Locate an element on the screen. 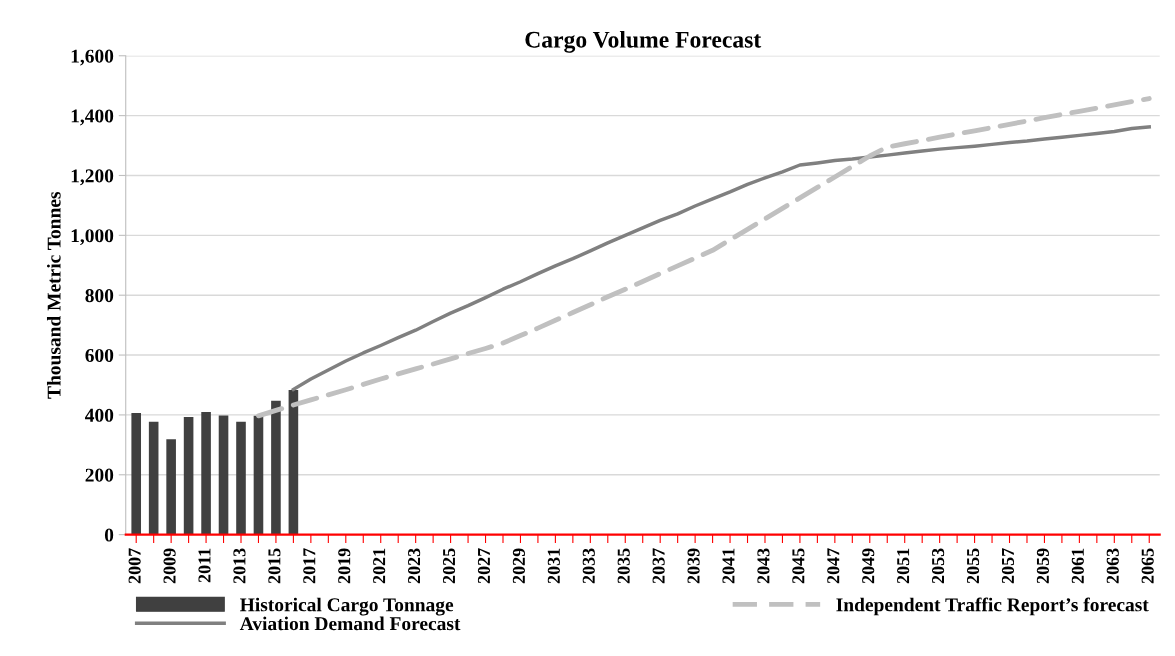 The height and width of the screenshot is (656, 1175). x-tick-label: 2063 is located at coordinates (1112, 566).